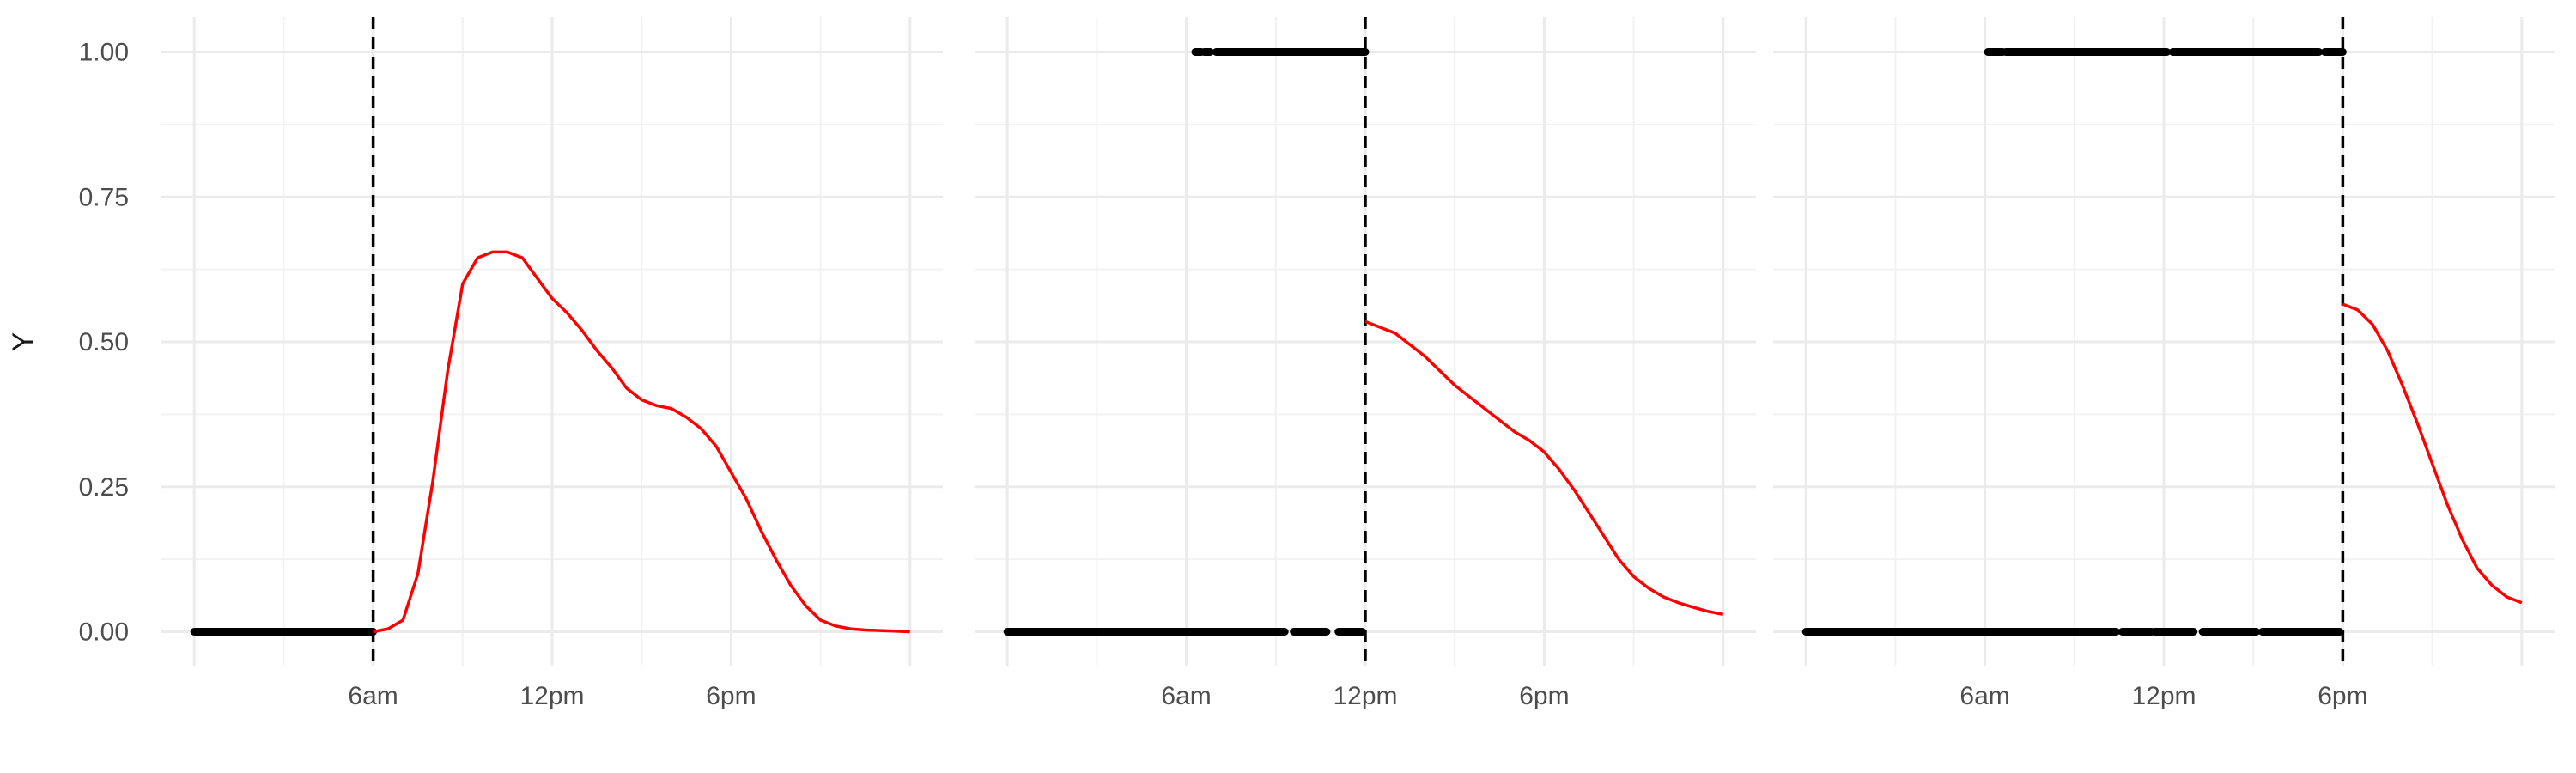  I want to click on y-tick-label: 1.00, so click(104, 53).